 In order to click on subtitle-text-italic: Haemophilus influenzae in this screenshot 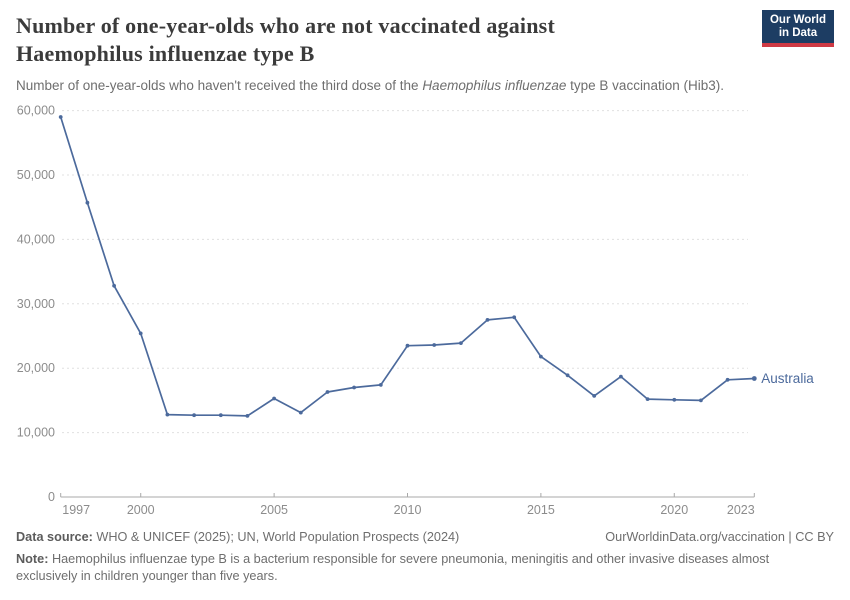, I will do `click(494, 85)`.